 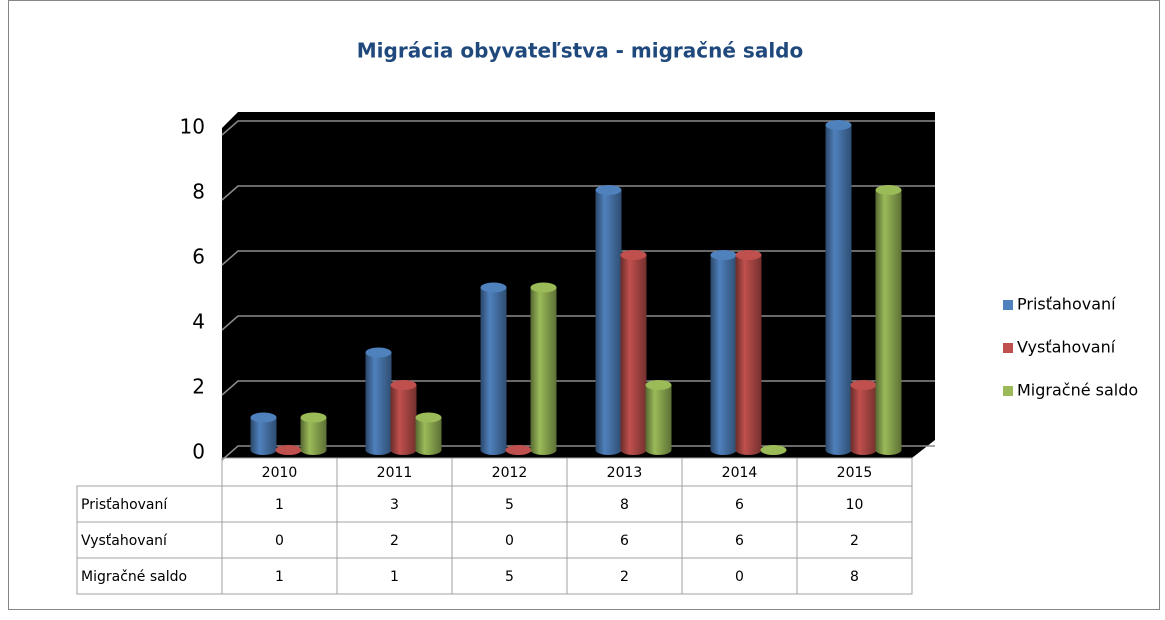 What do you see at coordinates (625, 473) in the screenshot?
I see `table-category: 2013` at bounding box center [625, 473].